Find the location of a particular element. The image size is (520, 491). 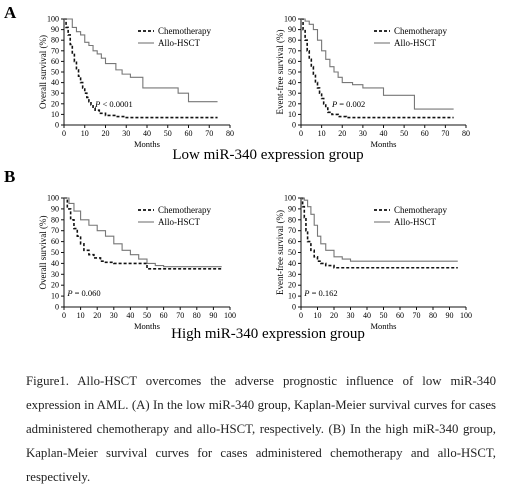

group-b-title: High miR-340 expression group is located at coordinates (268, 334).